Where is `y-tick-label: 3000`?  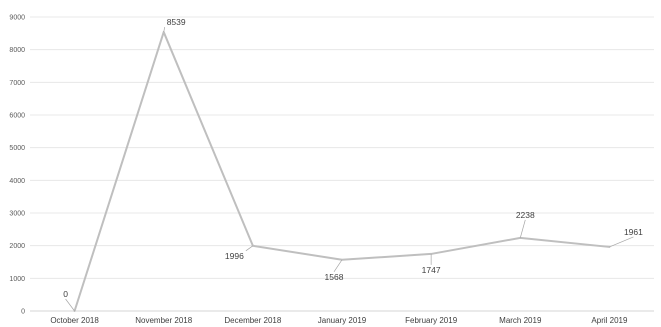
y-tick-label: 3000 is located at coordinates (17, 214).